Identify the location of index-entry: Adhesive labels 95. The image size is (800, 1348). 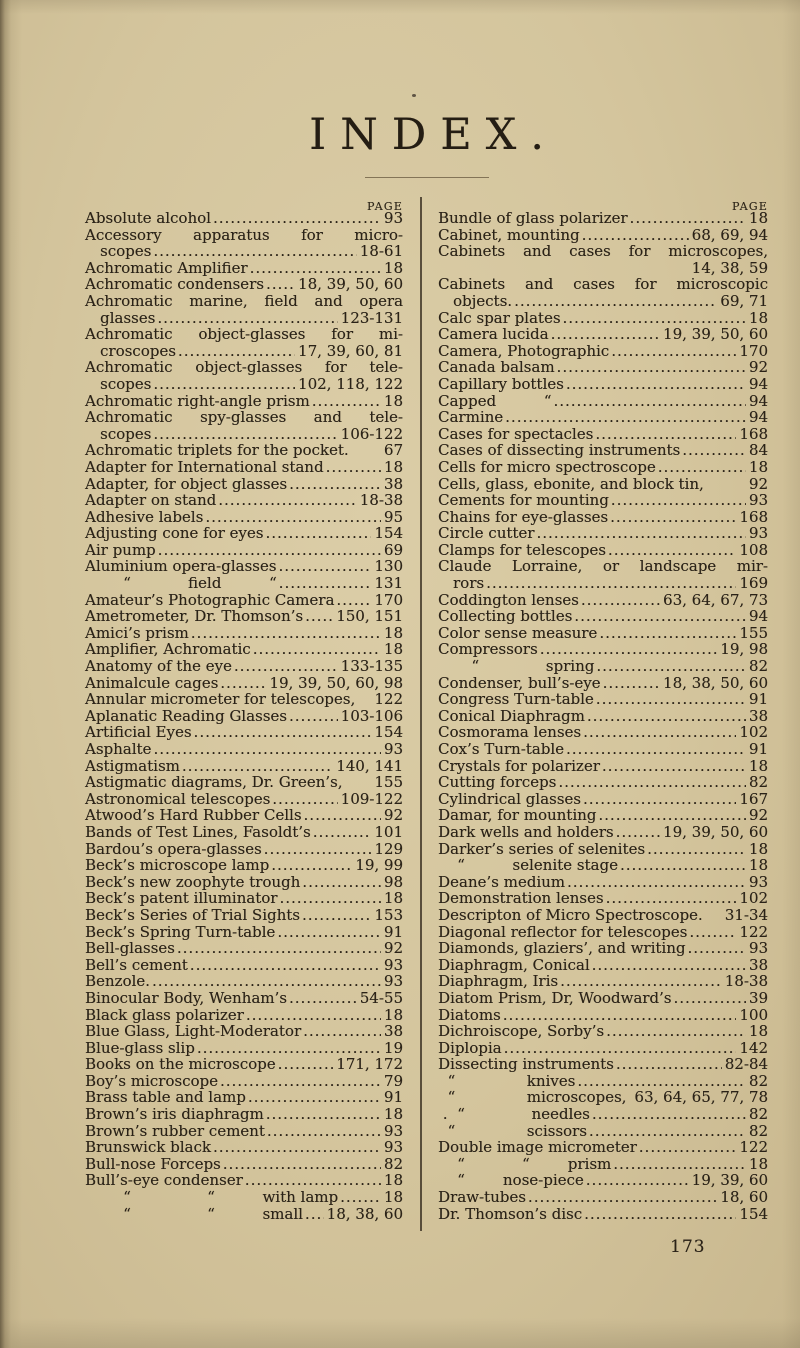
(244, 517).